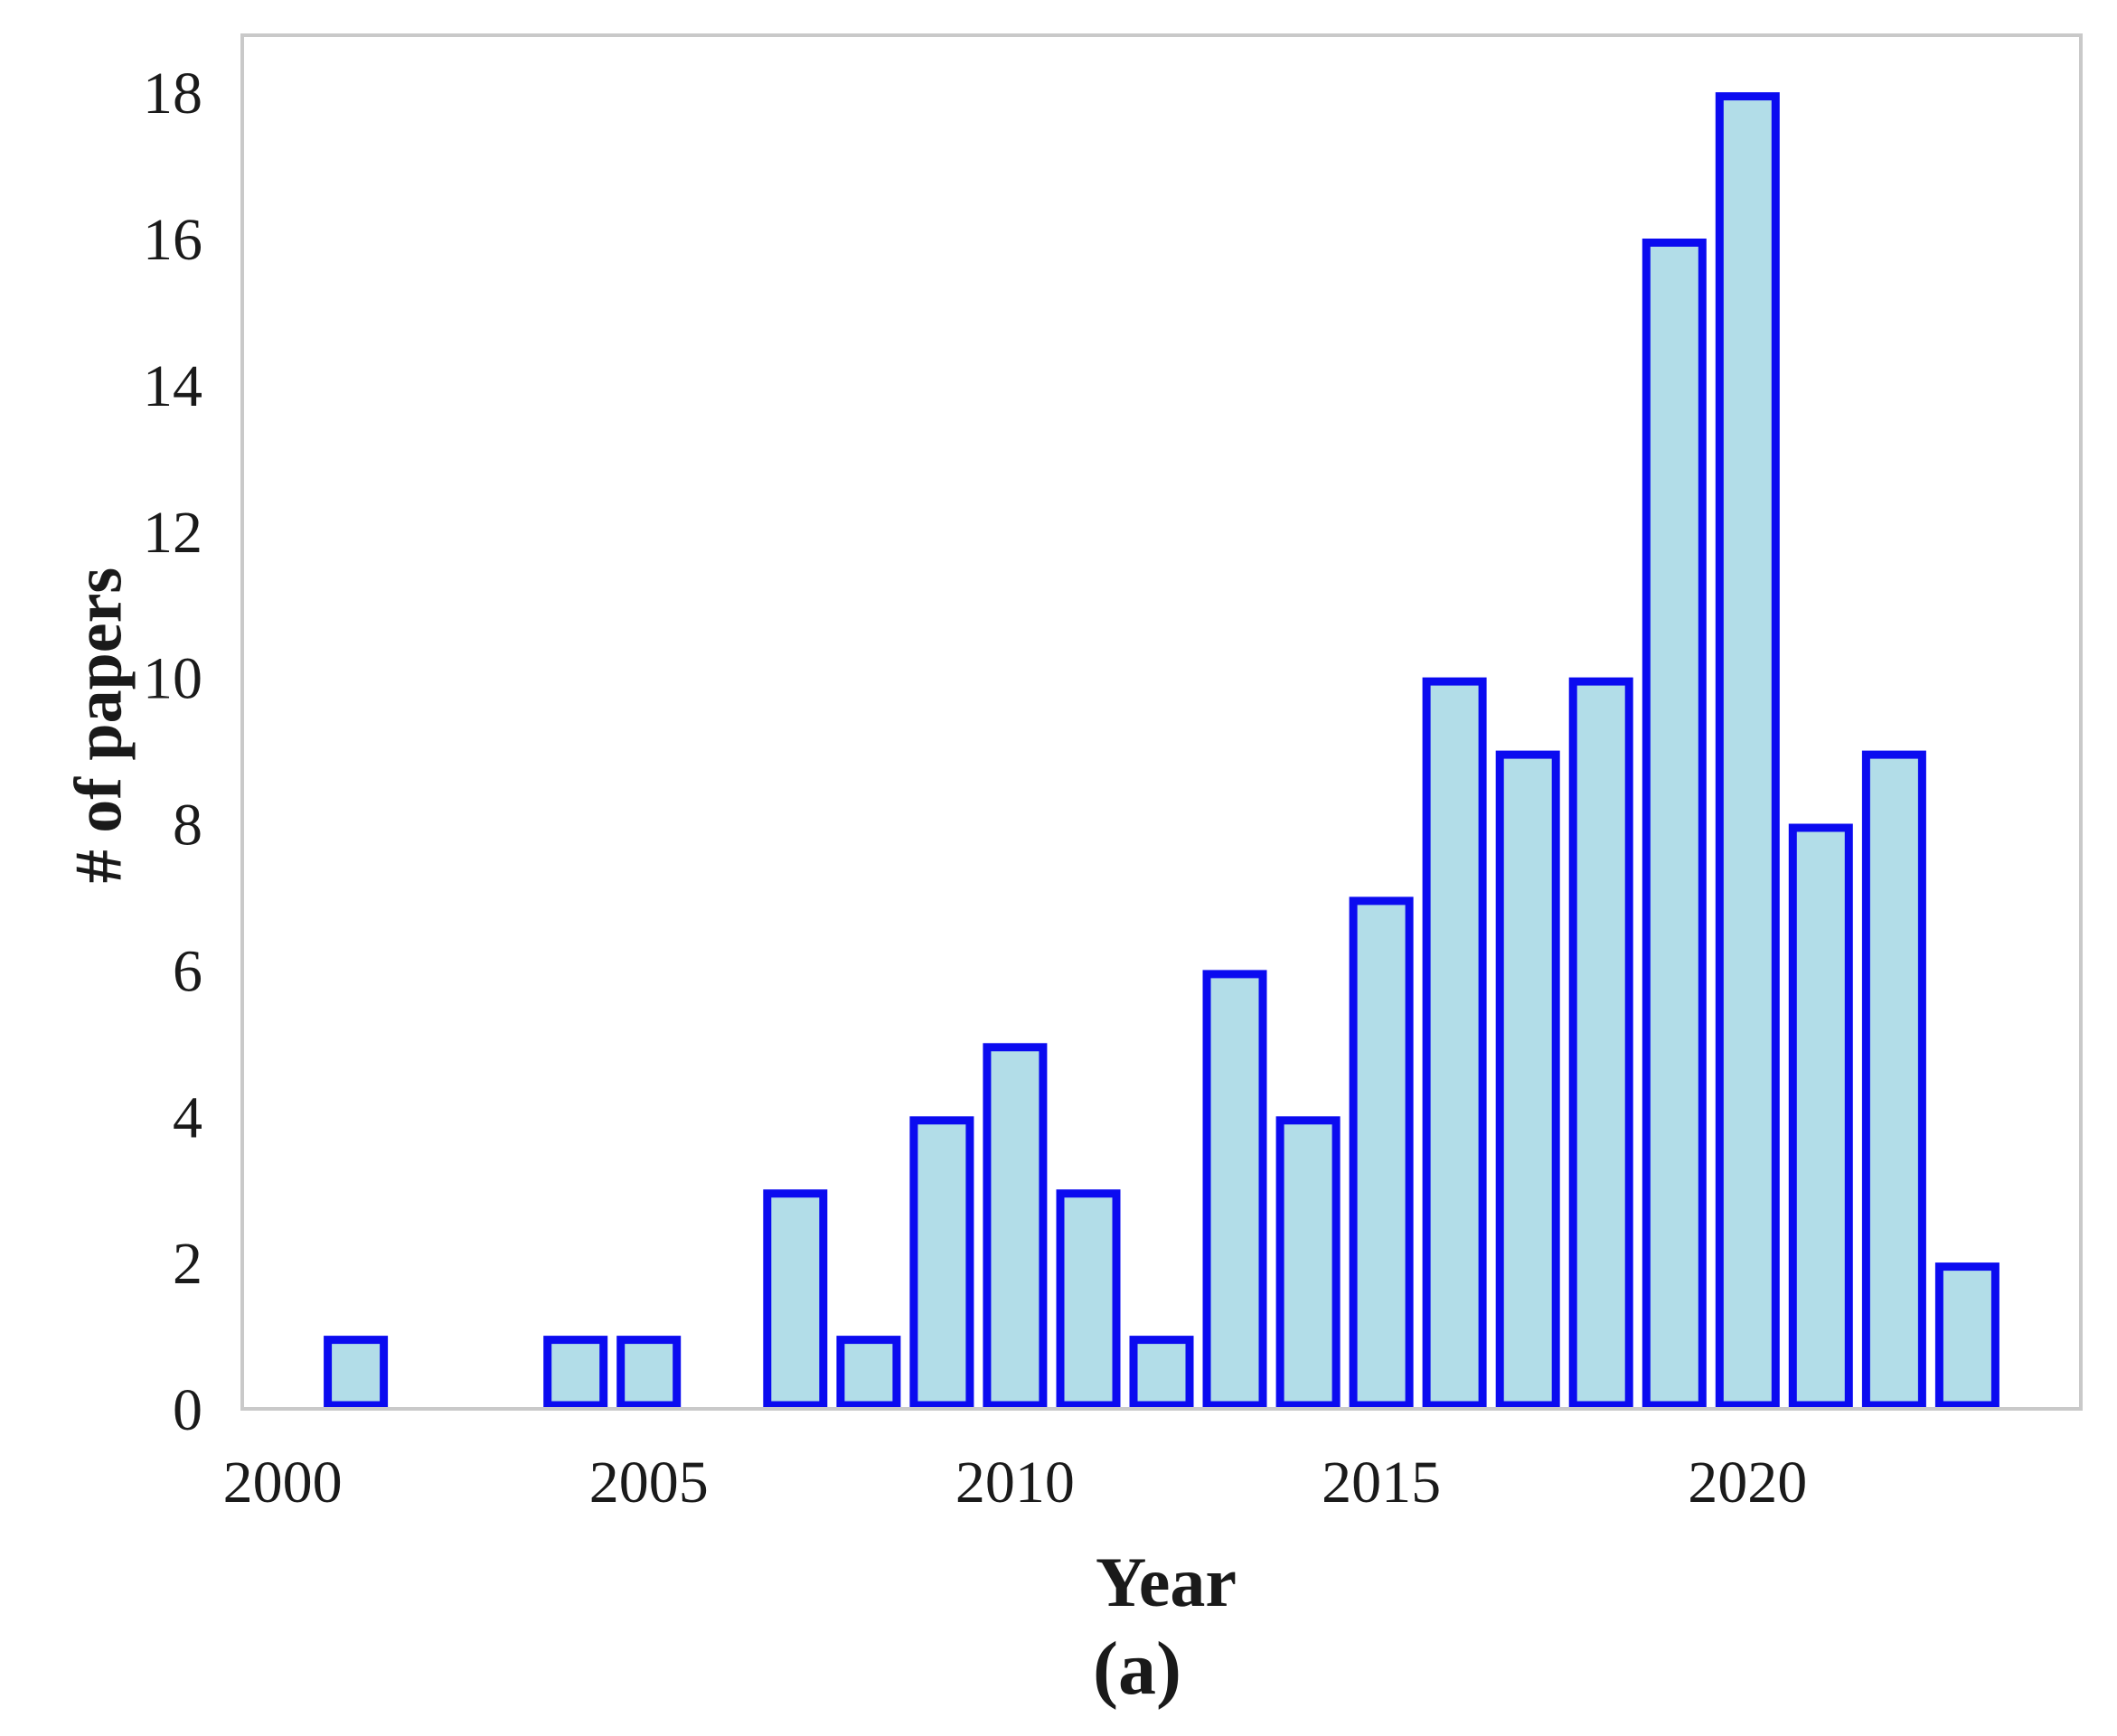 Image resolution: width=2117 pixels, height=1736 pixels. I want to click on bar-2017, so click(1527, 1080).